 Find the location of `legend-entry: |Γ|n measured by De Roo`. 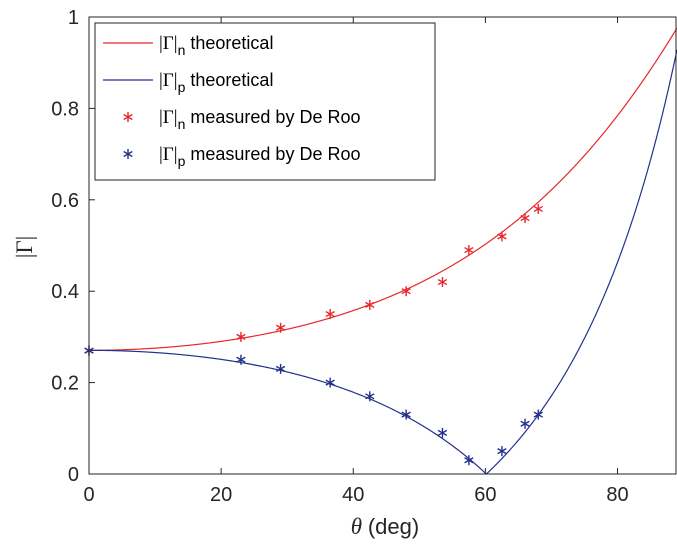

legend-entry: |Γ|n measured by De Roo is located at coordinates (259, 119).